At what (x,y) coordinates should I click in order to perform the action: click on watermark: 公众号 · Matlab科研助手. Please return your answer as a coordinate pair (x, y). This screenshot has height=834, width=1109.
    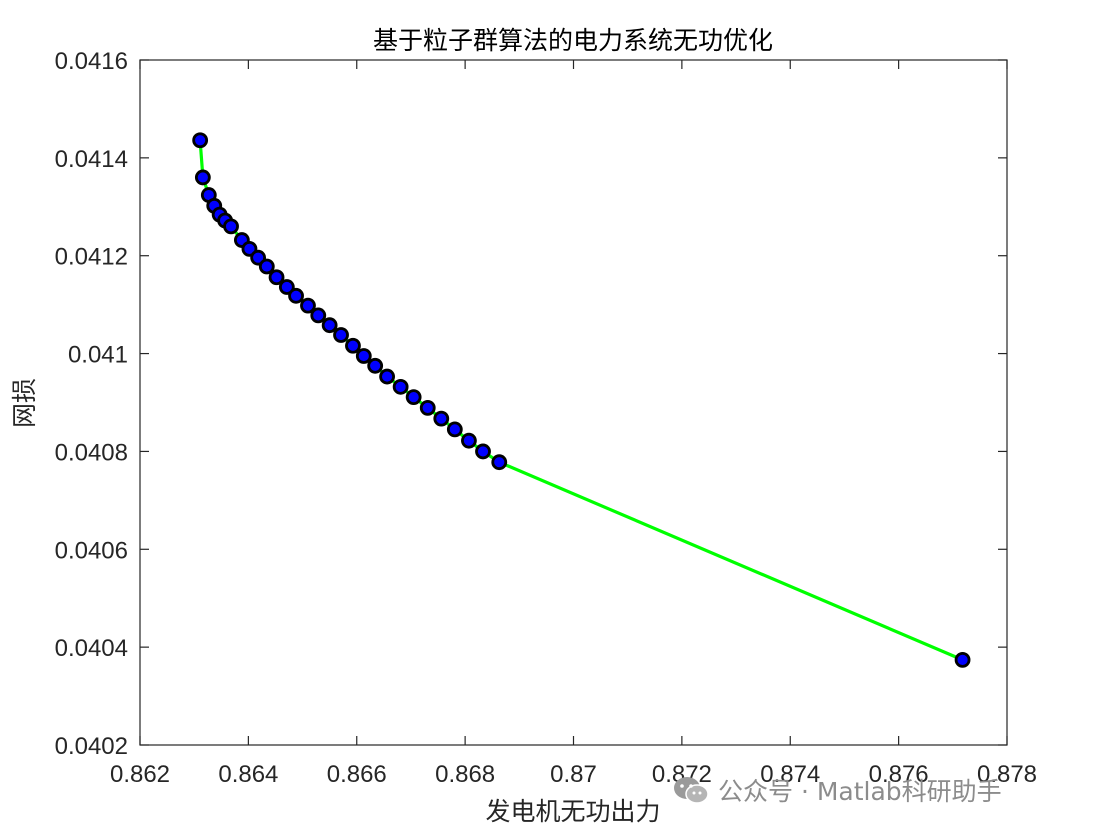
    Looking at the image, I should click on (837, 790).